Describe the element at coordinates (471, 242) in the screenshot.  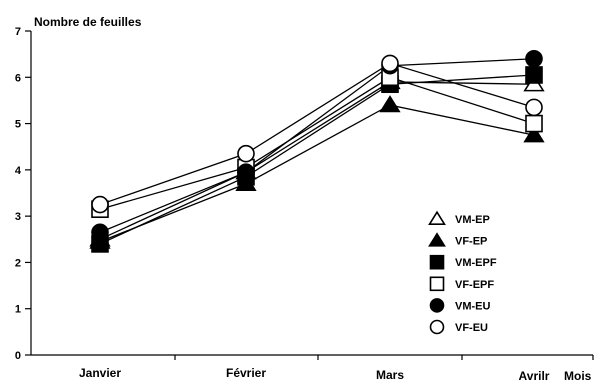
I see `legend-label: VF-EP` at that location.